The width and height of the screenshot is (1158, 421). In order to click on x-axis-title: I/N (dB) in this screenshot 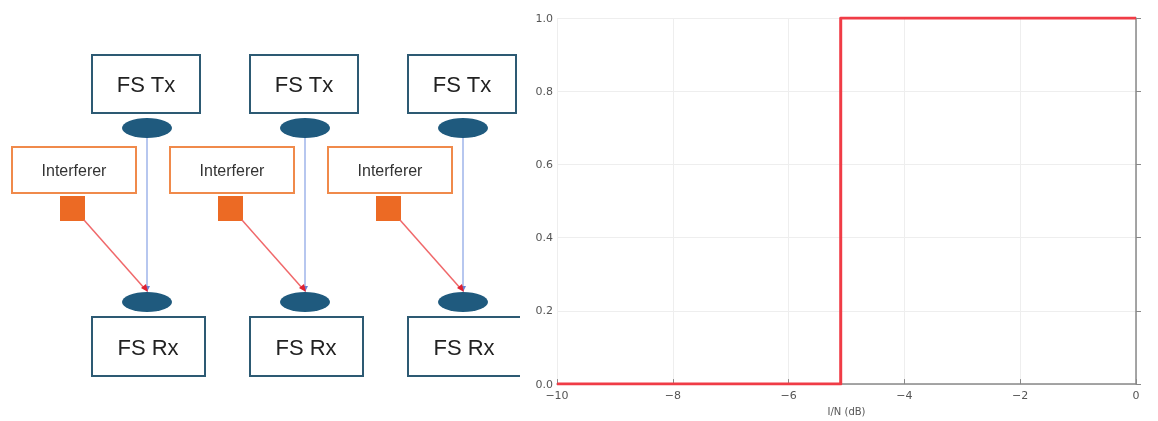, I will do `click(846, 411)`.